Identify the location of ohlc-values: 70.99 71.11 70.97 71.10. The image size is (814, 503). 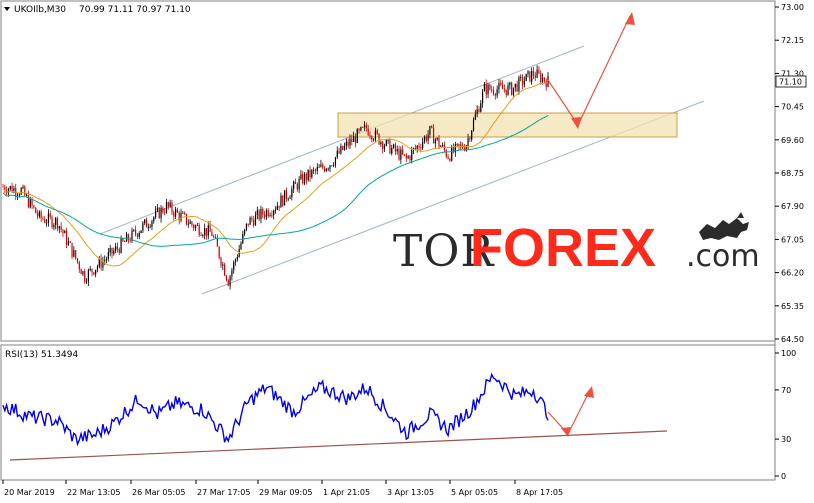
(135, 10).